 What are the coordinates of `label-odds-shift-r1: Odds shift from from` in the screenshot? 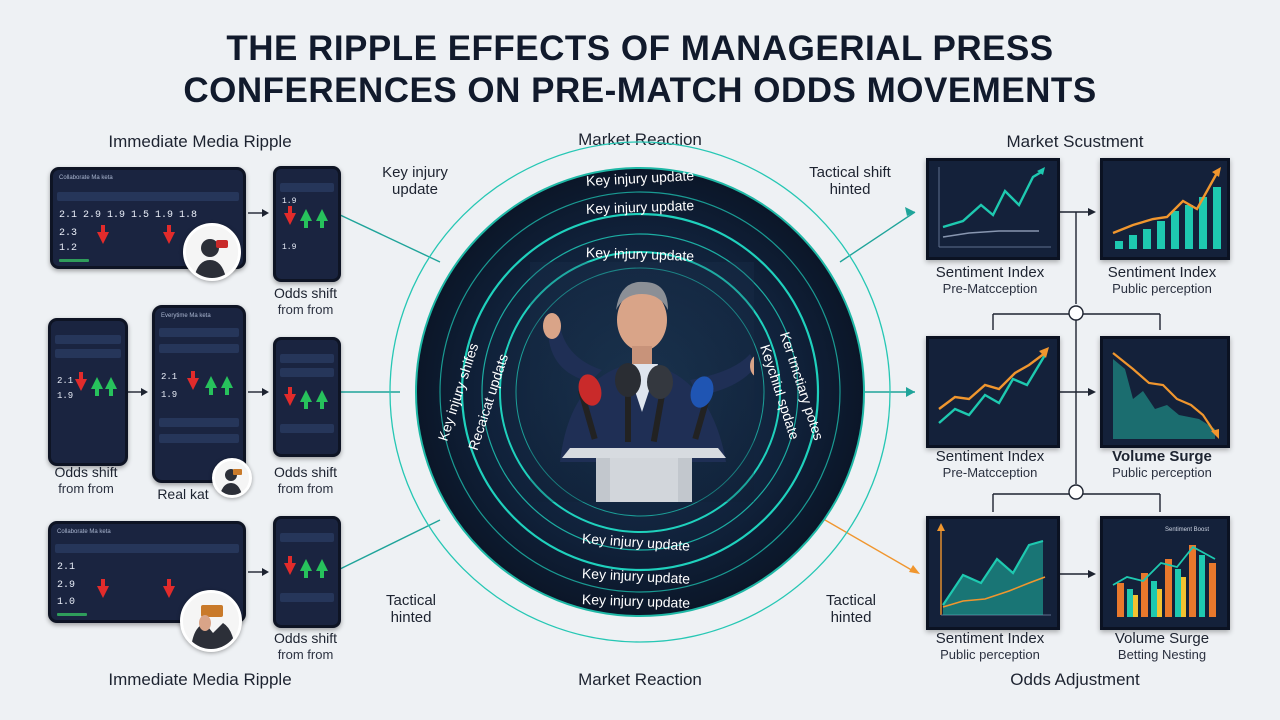 It's located at (305, 301).